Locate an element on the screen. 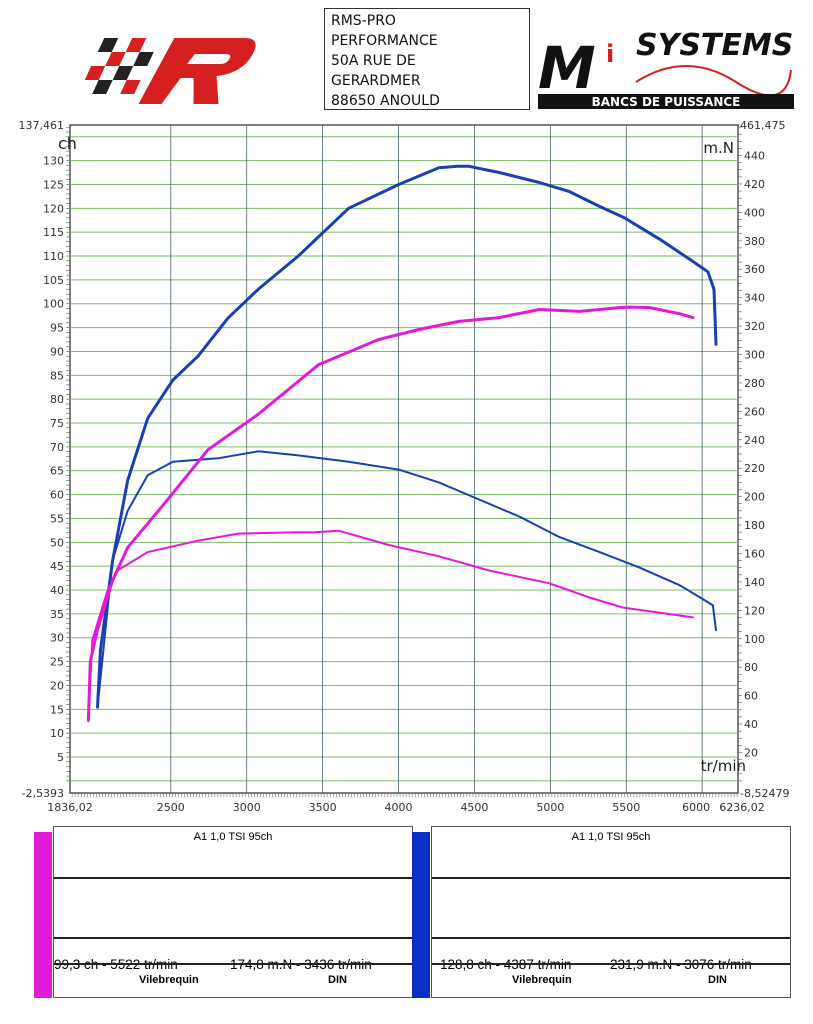  y-right-tick-label: 340 is located at coordinates (754, 298).